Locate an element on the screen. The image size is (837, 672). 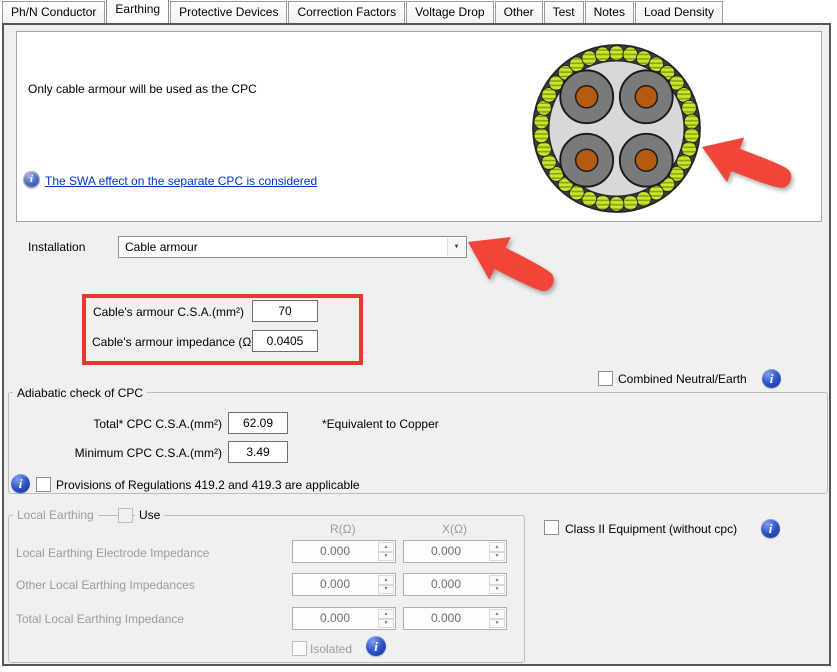
total-cpc-csa-label: Total* CPC C.S.A.(mm²) is located at coordinates (157, 424).